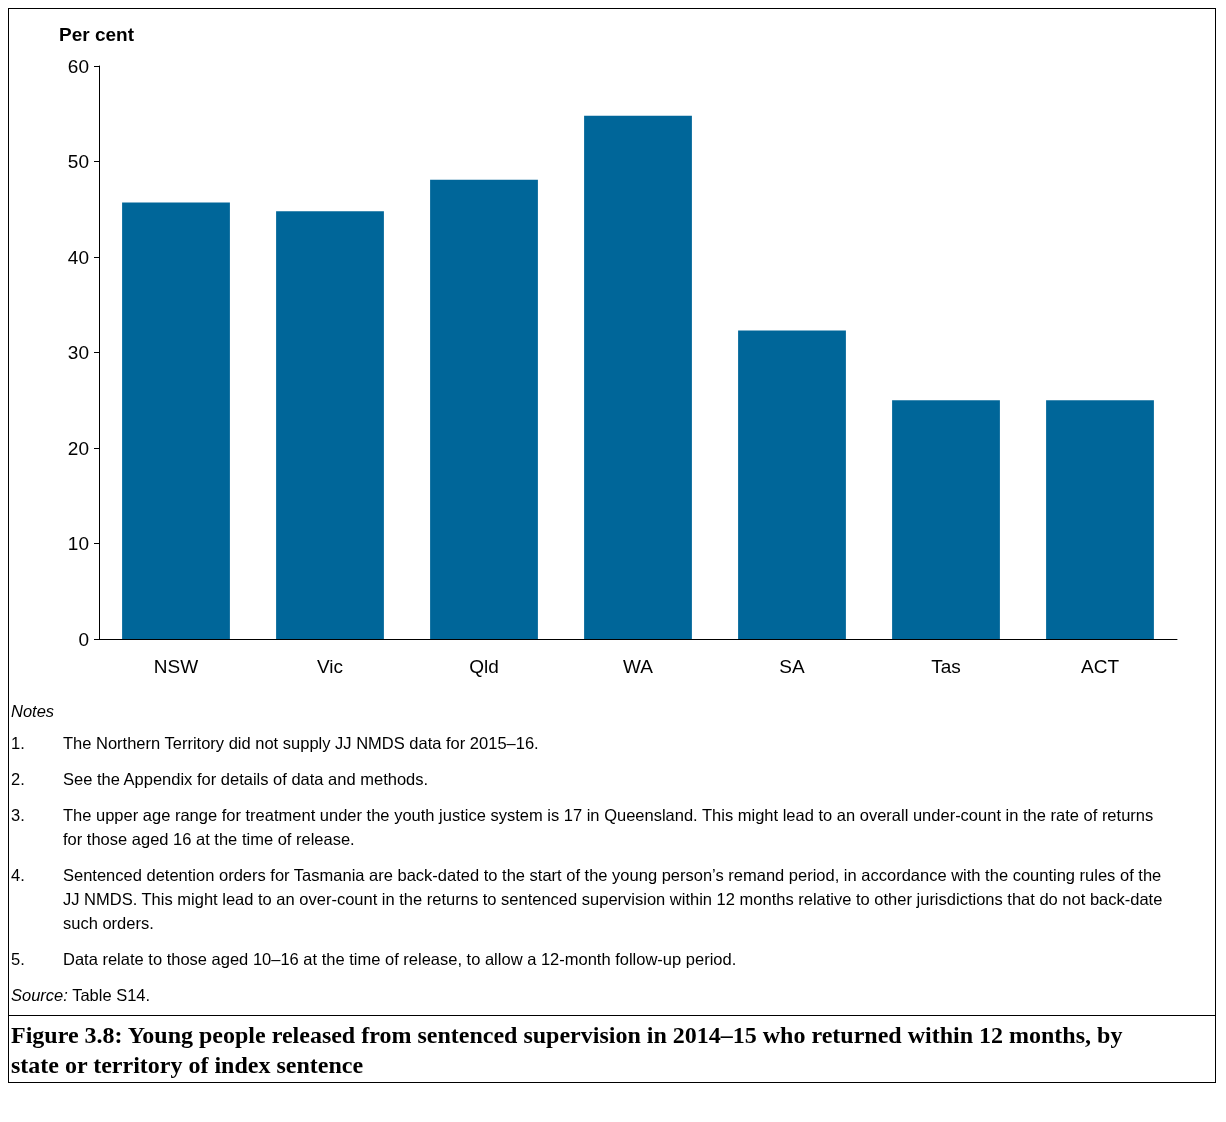  Describe the element at coordinates (78, 161) in the screenshot. I see `y-tick-label: 50` at that location.